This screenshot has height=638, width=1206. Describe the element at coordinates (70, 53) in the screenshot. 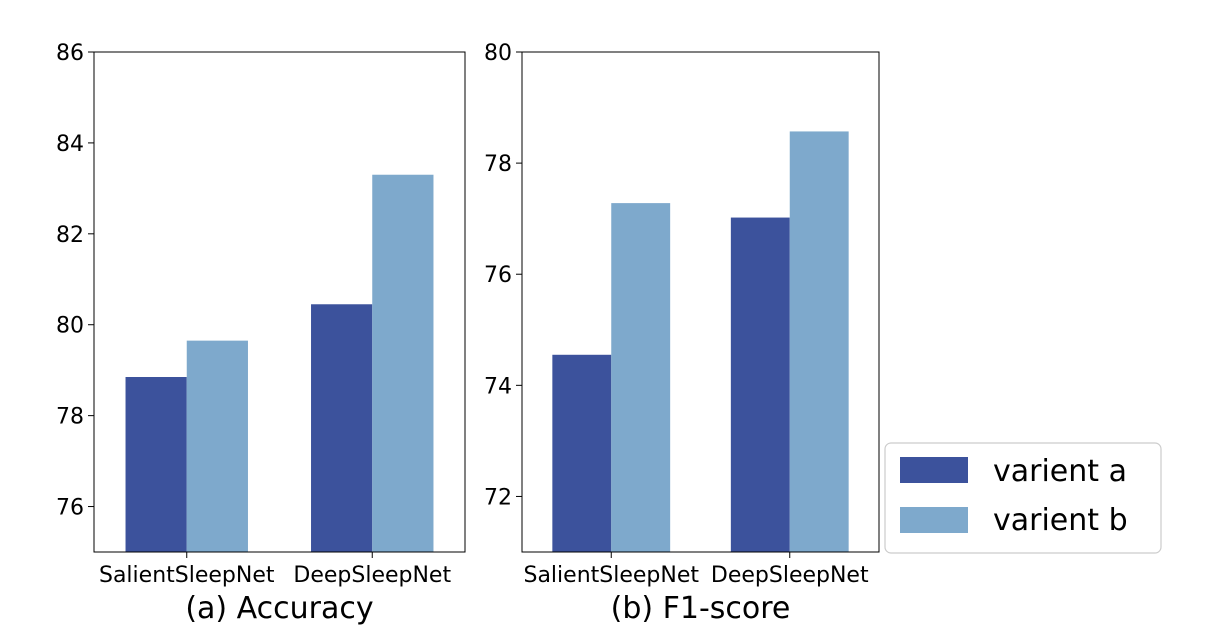

I see `y-tick-label: 86` at that location.